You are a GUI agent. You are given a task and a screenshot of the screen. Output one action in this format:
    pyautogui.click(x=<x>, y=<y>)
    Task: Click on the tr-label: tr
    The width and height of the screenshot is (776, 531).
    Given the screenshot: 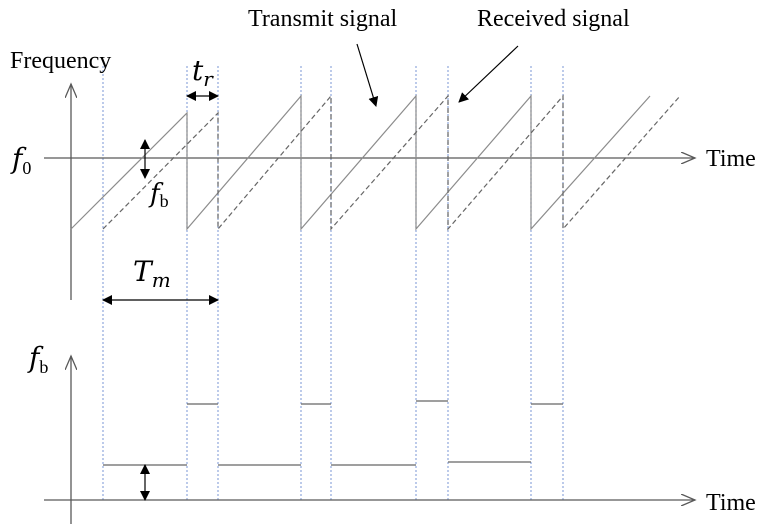 What is the action you would take?
    pyautogui.click(x=203, y=72)
    